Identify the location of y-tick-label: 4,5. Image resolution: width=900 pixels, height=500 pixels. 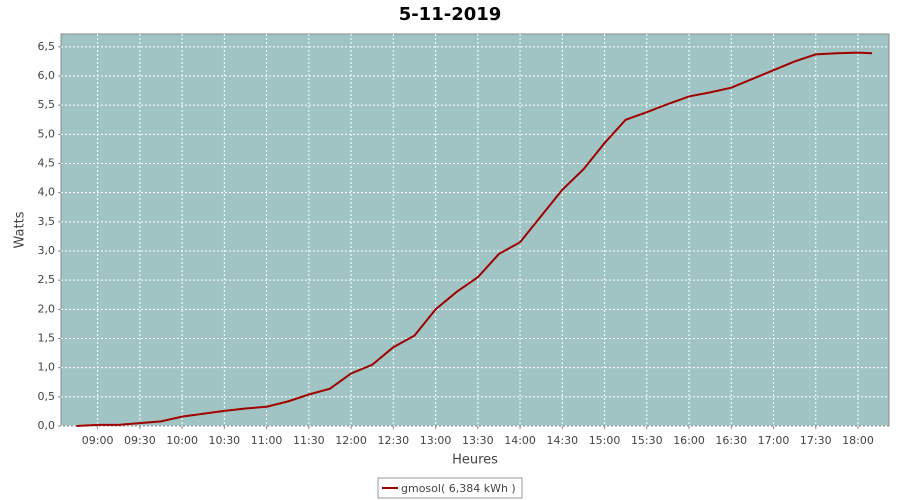
(47, 163).